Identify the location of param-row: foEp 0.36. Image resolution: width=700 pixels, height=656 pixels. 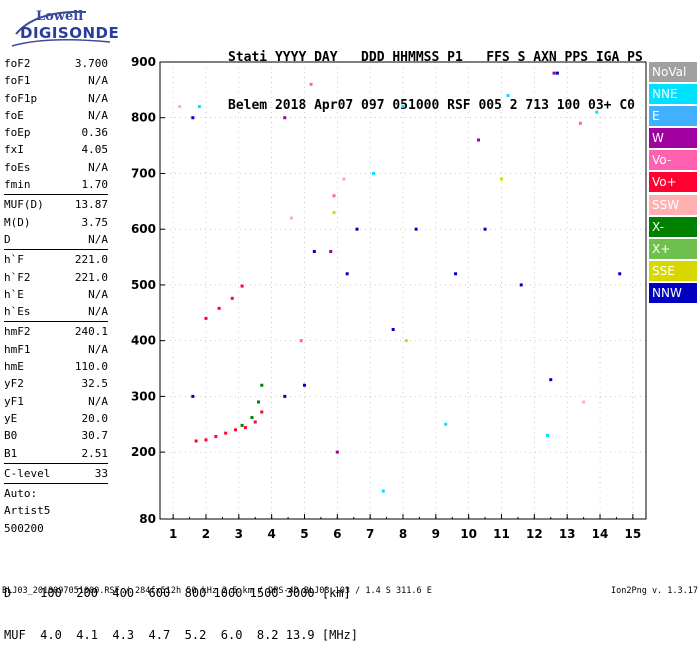
(56, 132).